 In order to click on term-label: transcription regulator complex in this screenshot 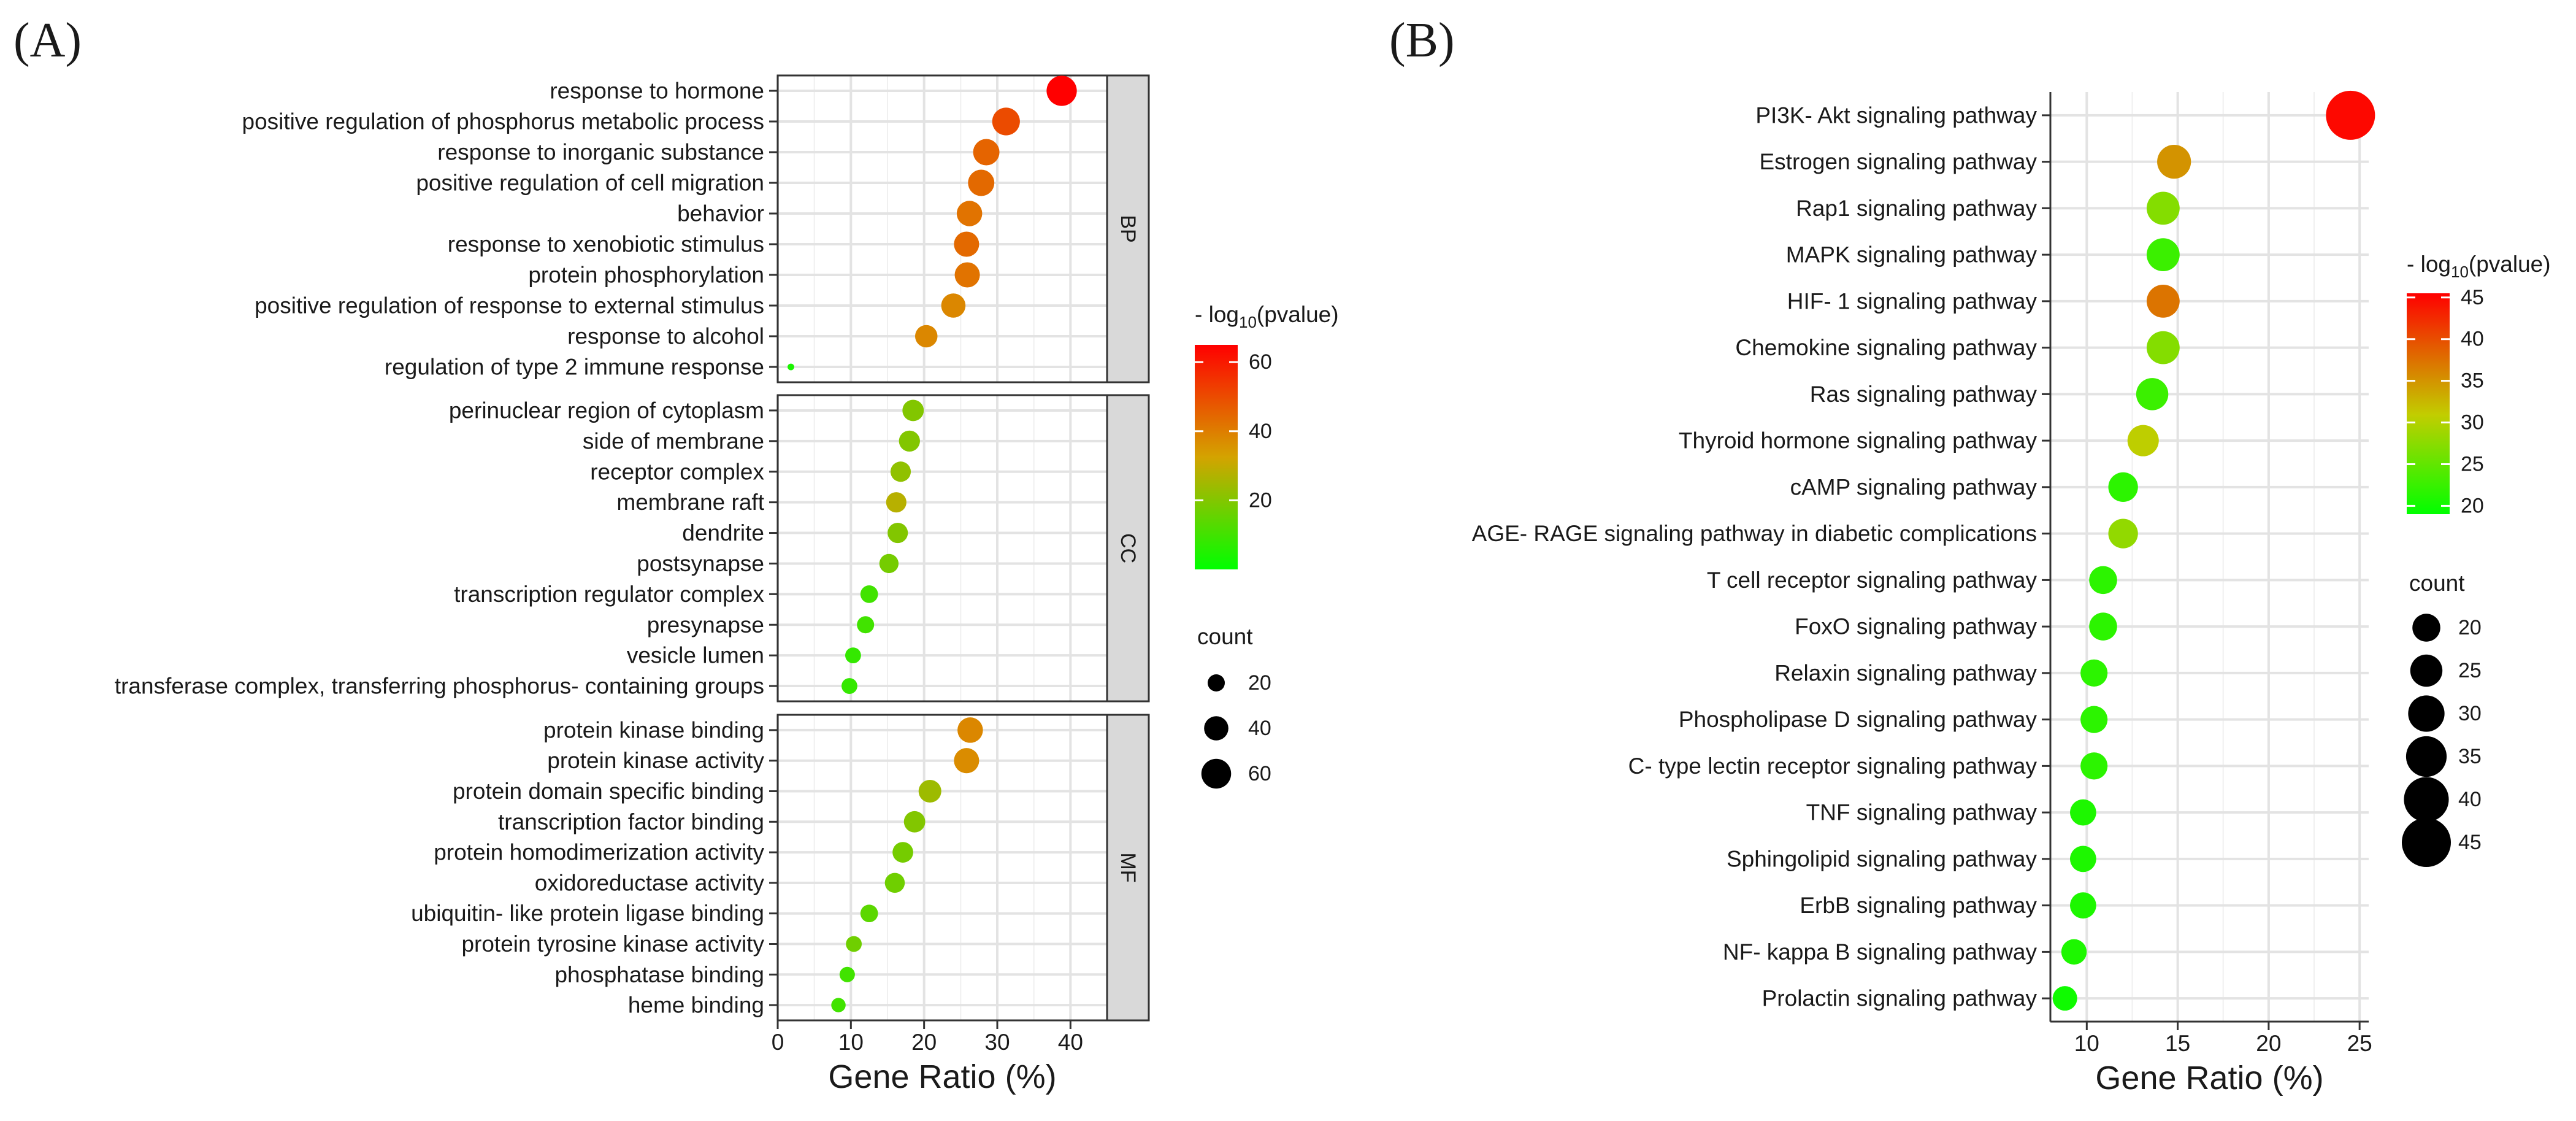, I will do `click(609, 594)`.